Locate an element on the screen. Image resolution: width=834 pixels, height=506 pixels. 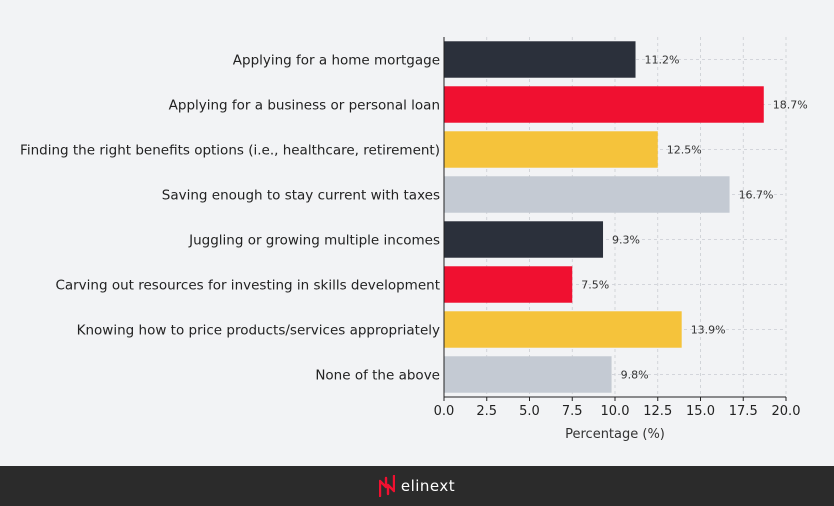
brand-text: elinext is located at coordinates (428, 486).